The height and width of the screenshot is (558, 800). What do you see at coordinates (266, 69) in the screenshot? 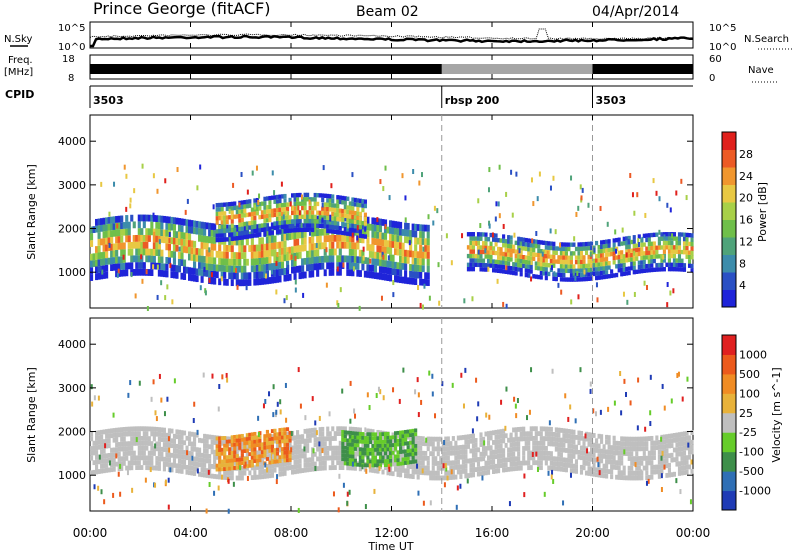
I see `freq-band-segment` at bounding box center [266, 69].